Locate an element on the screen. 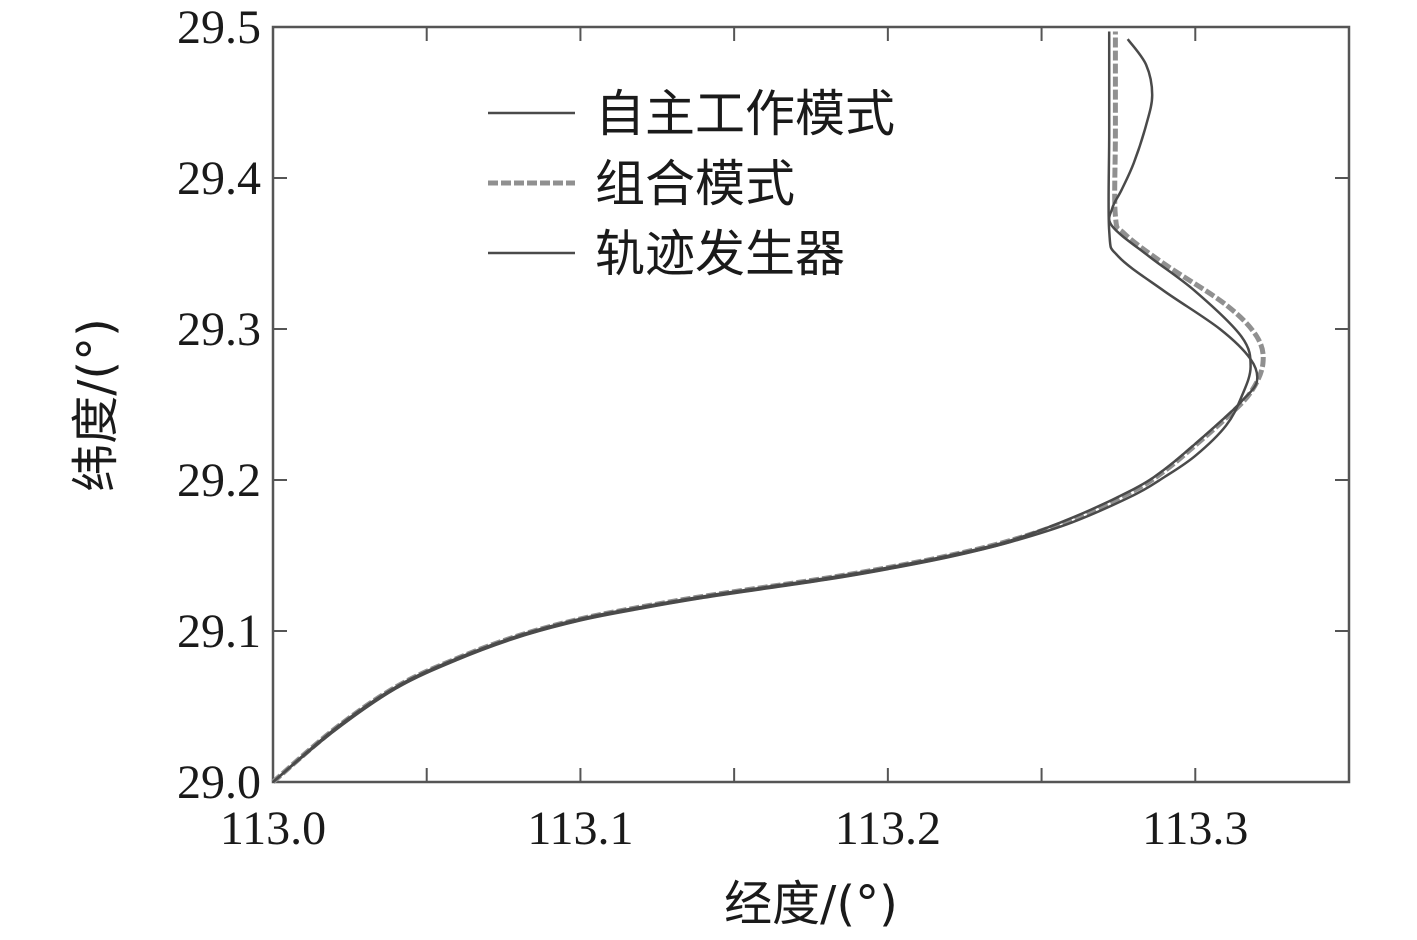  legend-label-1: 自主工作模式 is located at coordinates (745, 114).